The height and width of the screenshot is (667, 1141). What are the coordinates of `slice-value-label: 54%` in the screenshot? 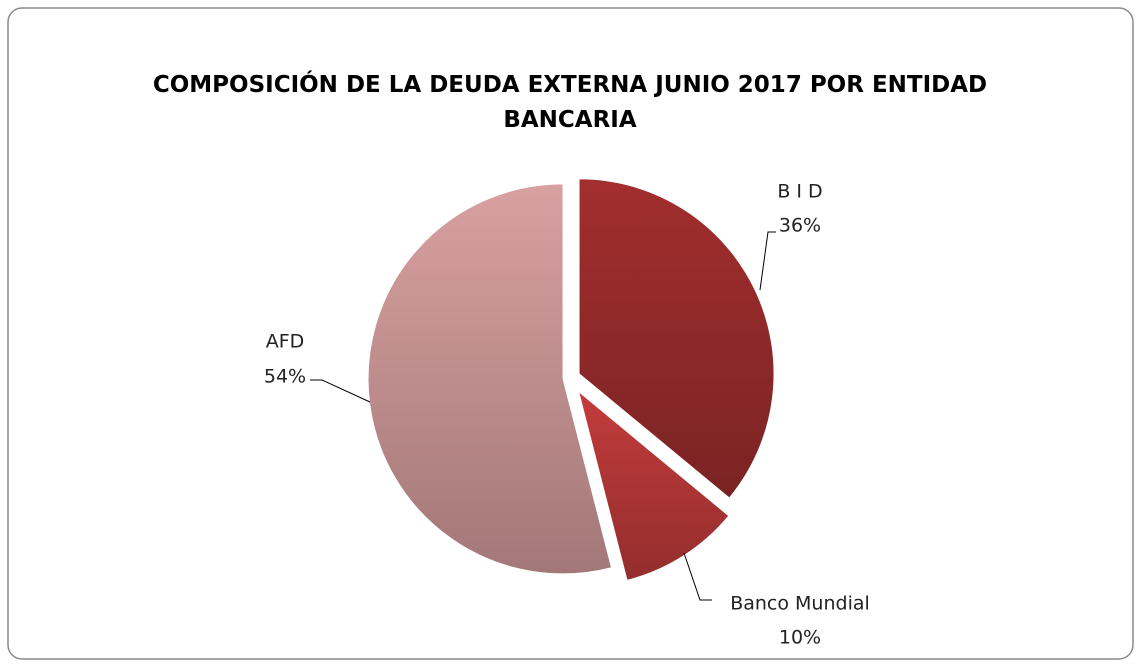 It's located at (285, 377).